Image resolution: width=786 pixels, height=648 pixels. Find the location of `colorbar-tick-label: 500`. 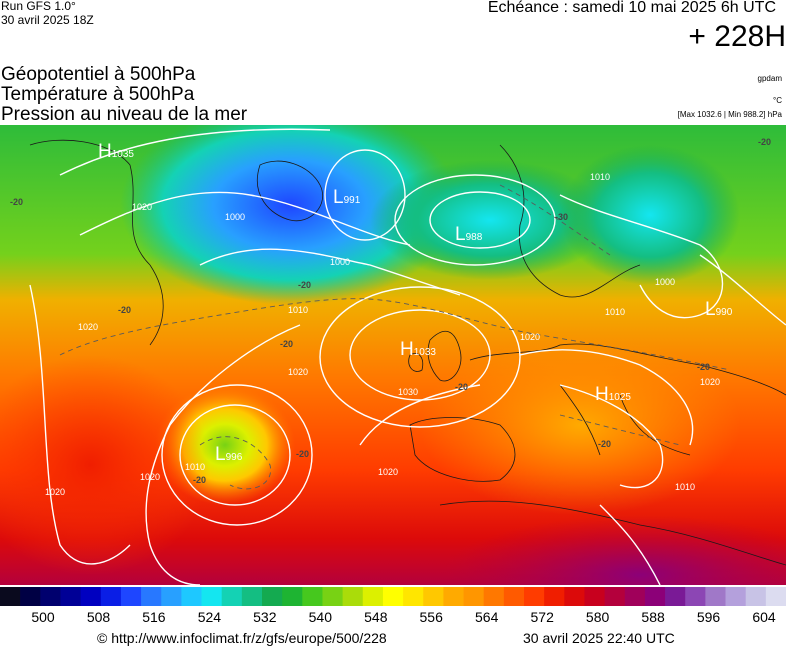

colorbar-tick-label: 500 is located at coordinates (43, 617).